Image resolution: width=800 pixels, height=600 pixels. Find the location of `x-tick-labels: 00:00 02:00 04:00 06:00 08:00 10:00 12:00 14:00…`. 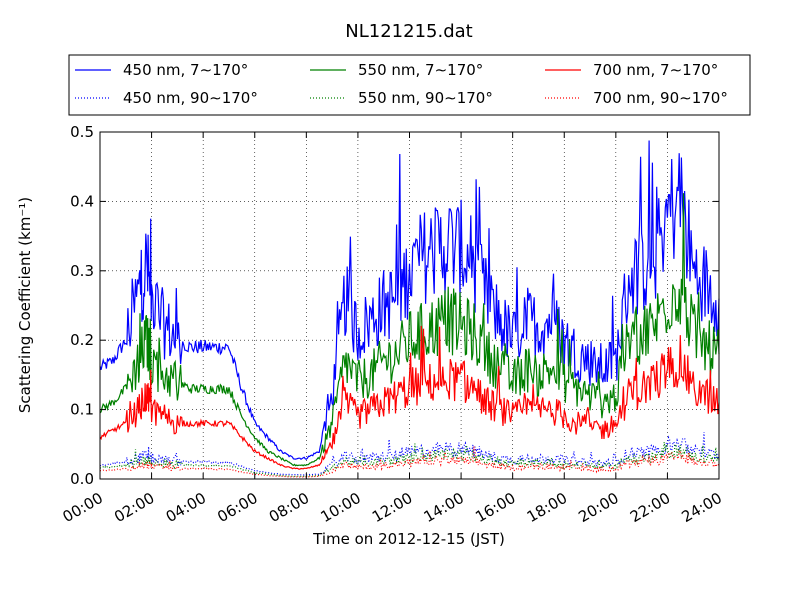

x-tick-labels: 00:00 02:00 04:00 06:00 08:00 10:00 12:00 14:00… is located at coordinates (392, 507).